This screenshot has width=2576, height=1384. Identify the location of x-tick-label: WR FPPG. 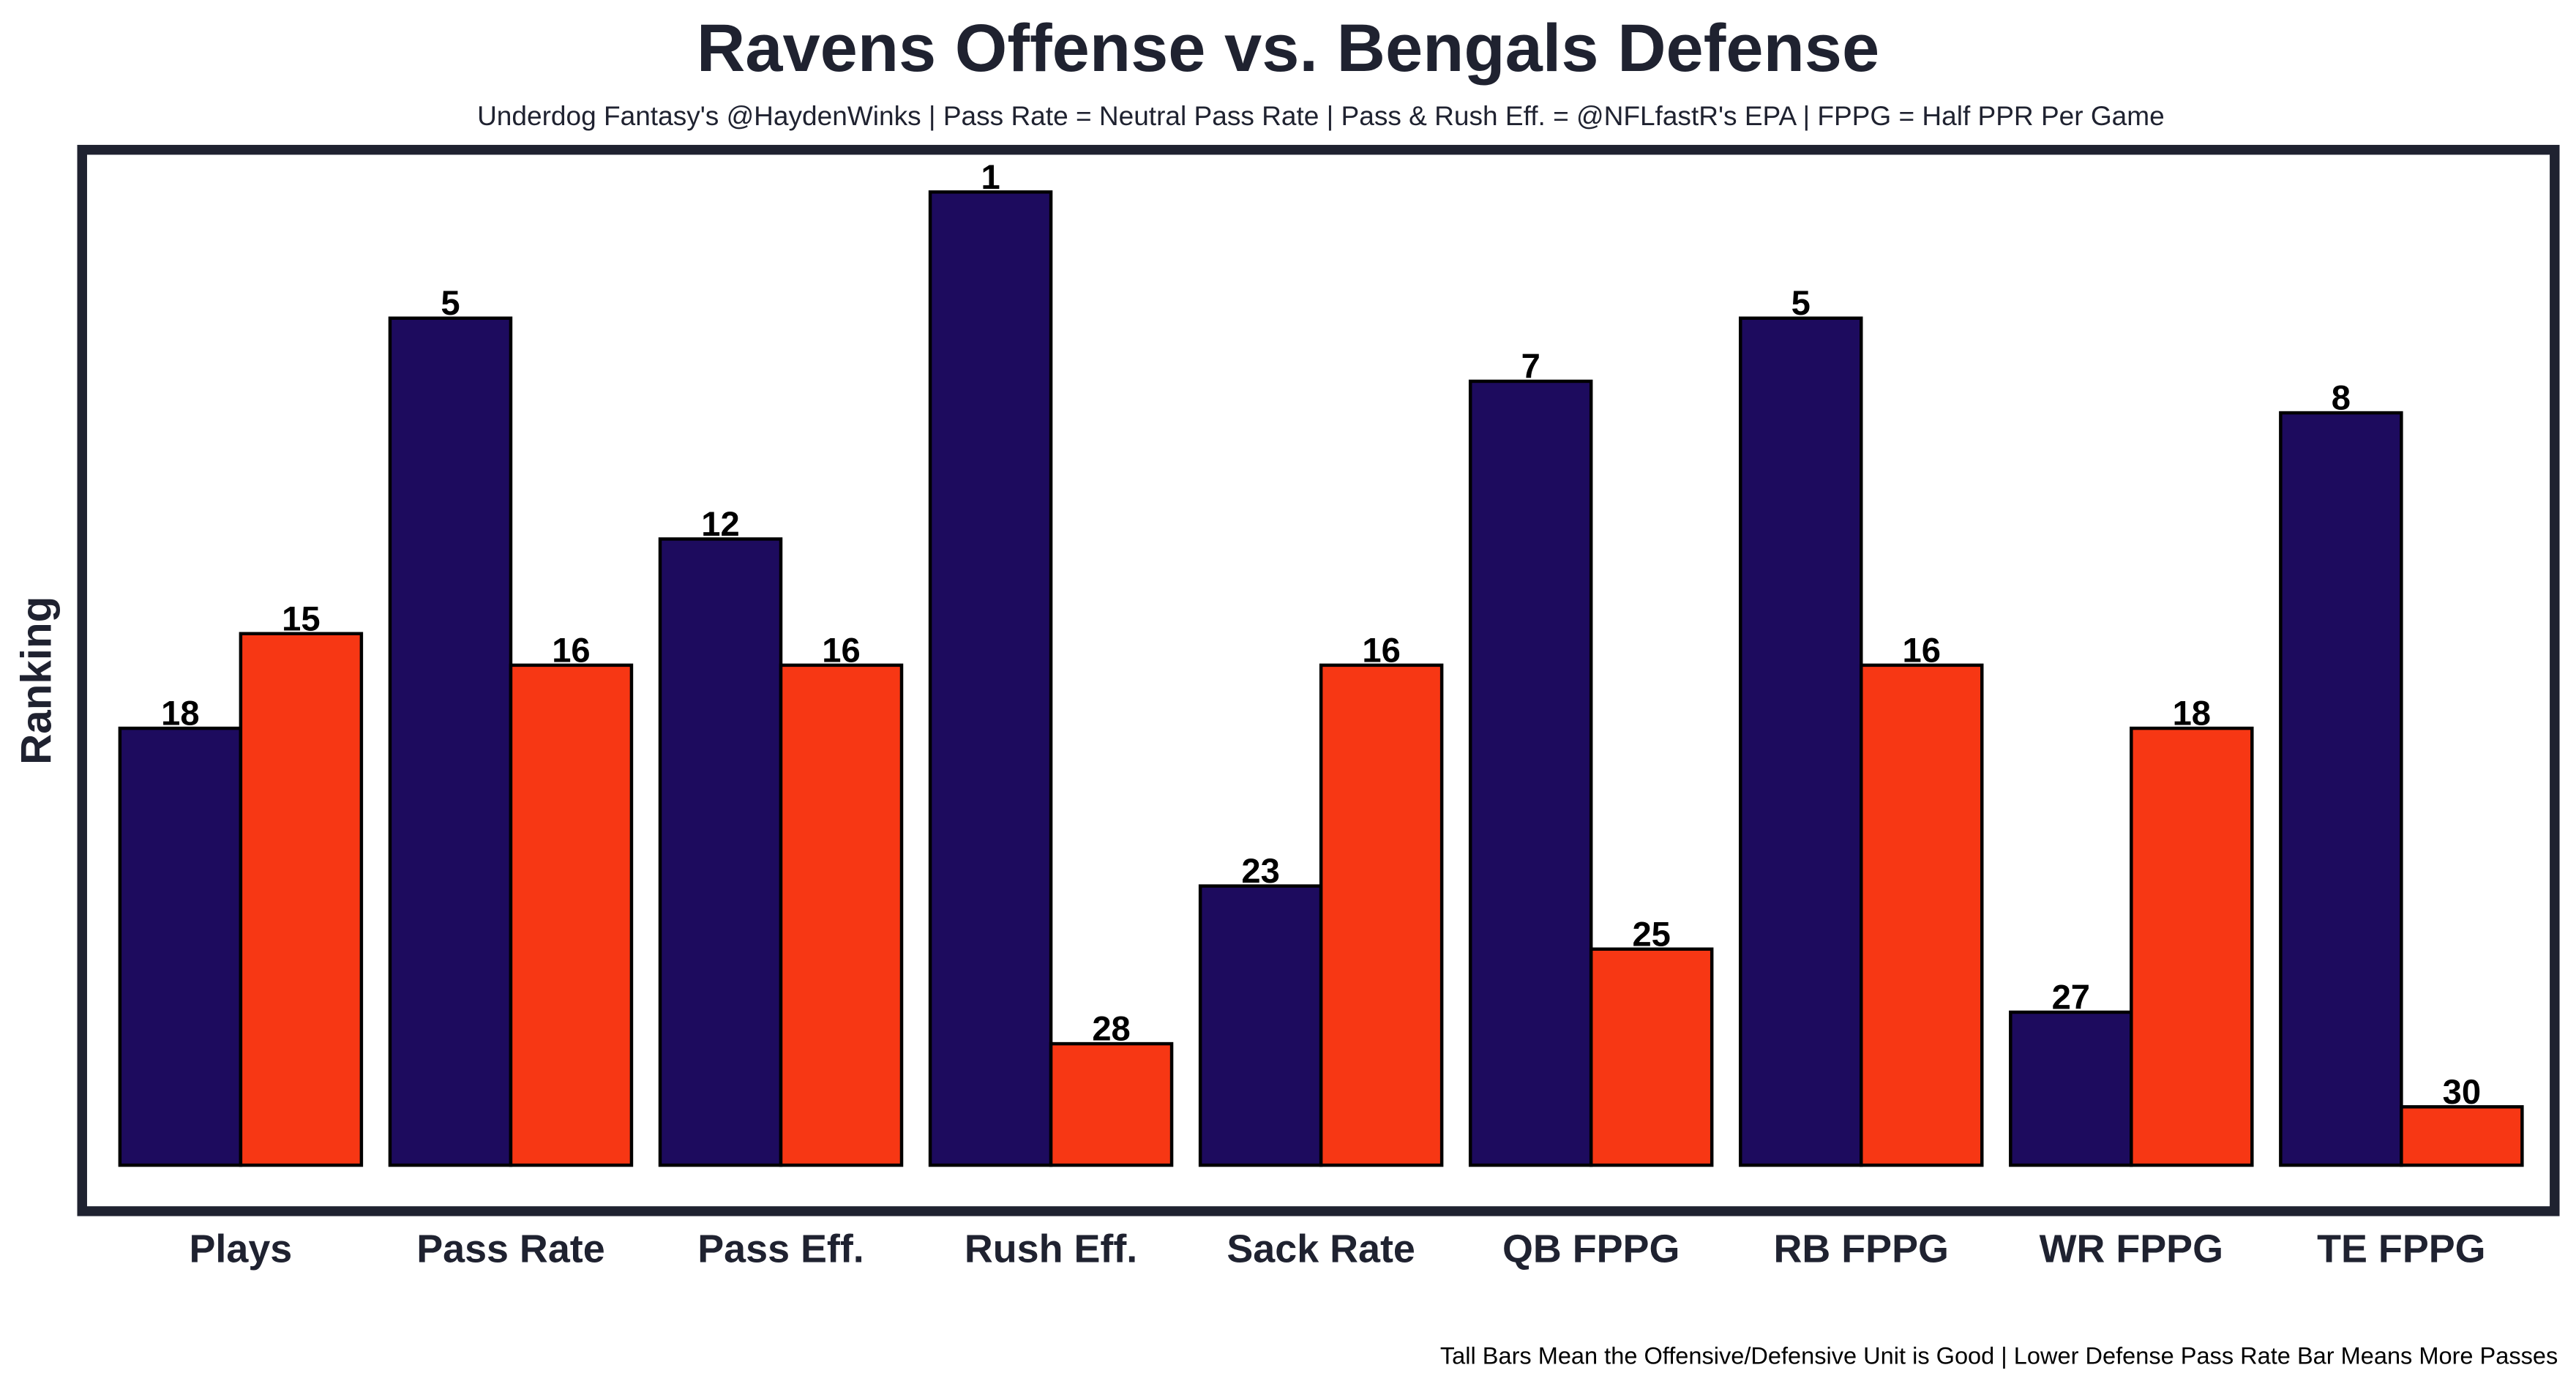
(2131, 1249).